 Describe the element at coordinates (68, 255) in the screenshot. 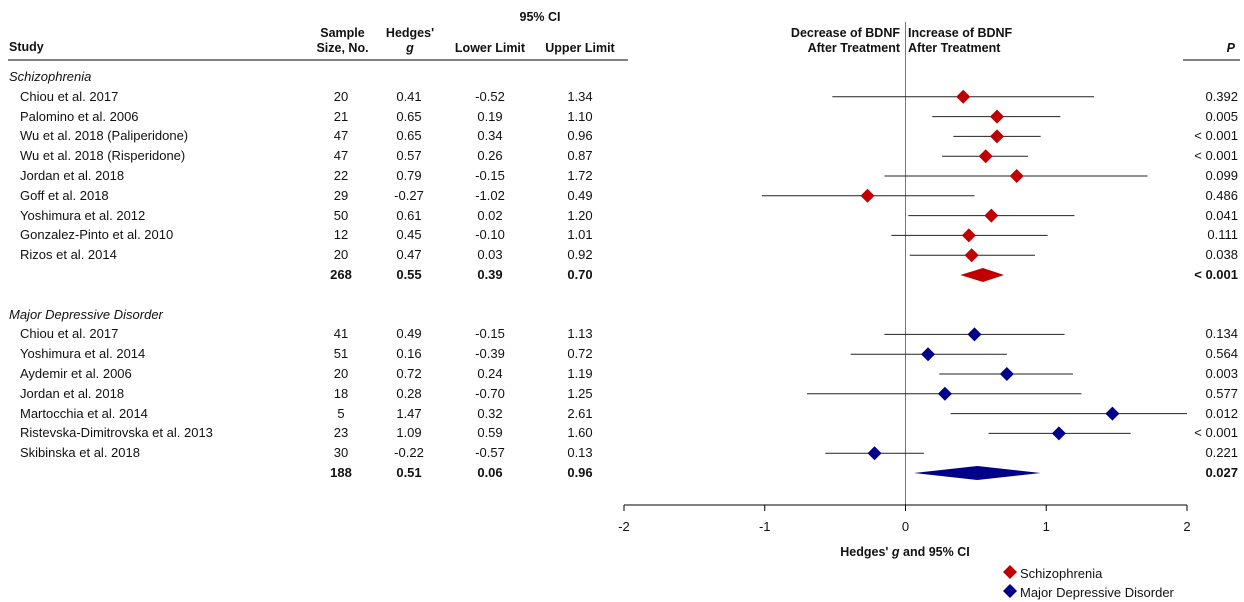

I see `study-name: Rizos et al. 2014` at that location.